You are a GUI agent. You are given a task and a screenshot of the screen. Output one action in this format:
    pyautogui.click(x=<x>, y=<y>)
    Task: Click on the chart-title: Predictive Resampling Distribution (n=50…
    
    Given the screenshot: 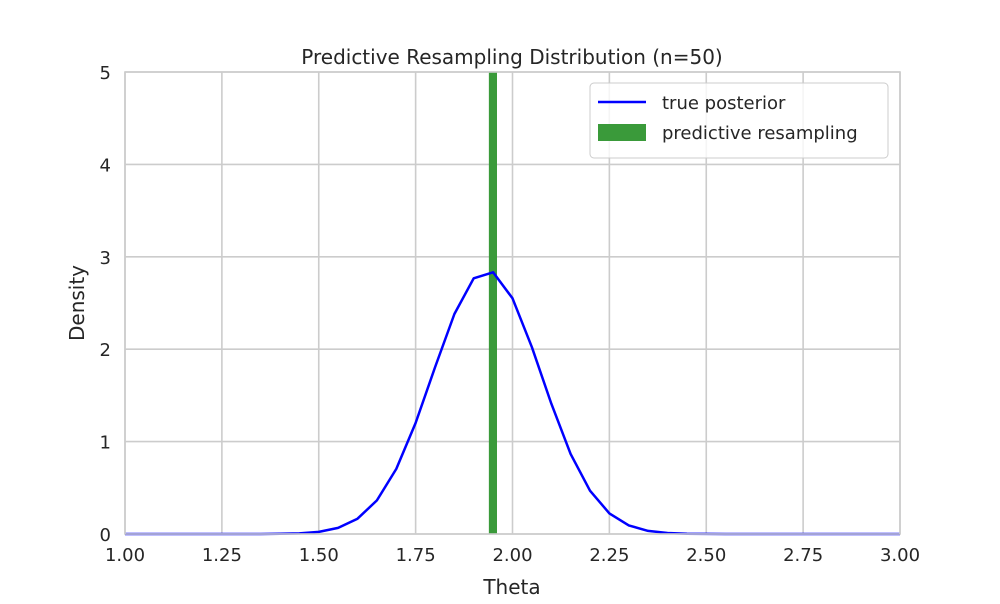 What is the action you would take?
    pyautogui.click(x=511, y=57)
    